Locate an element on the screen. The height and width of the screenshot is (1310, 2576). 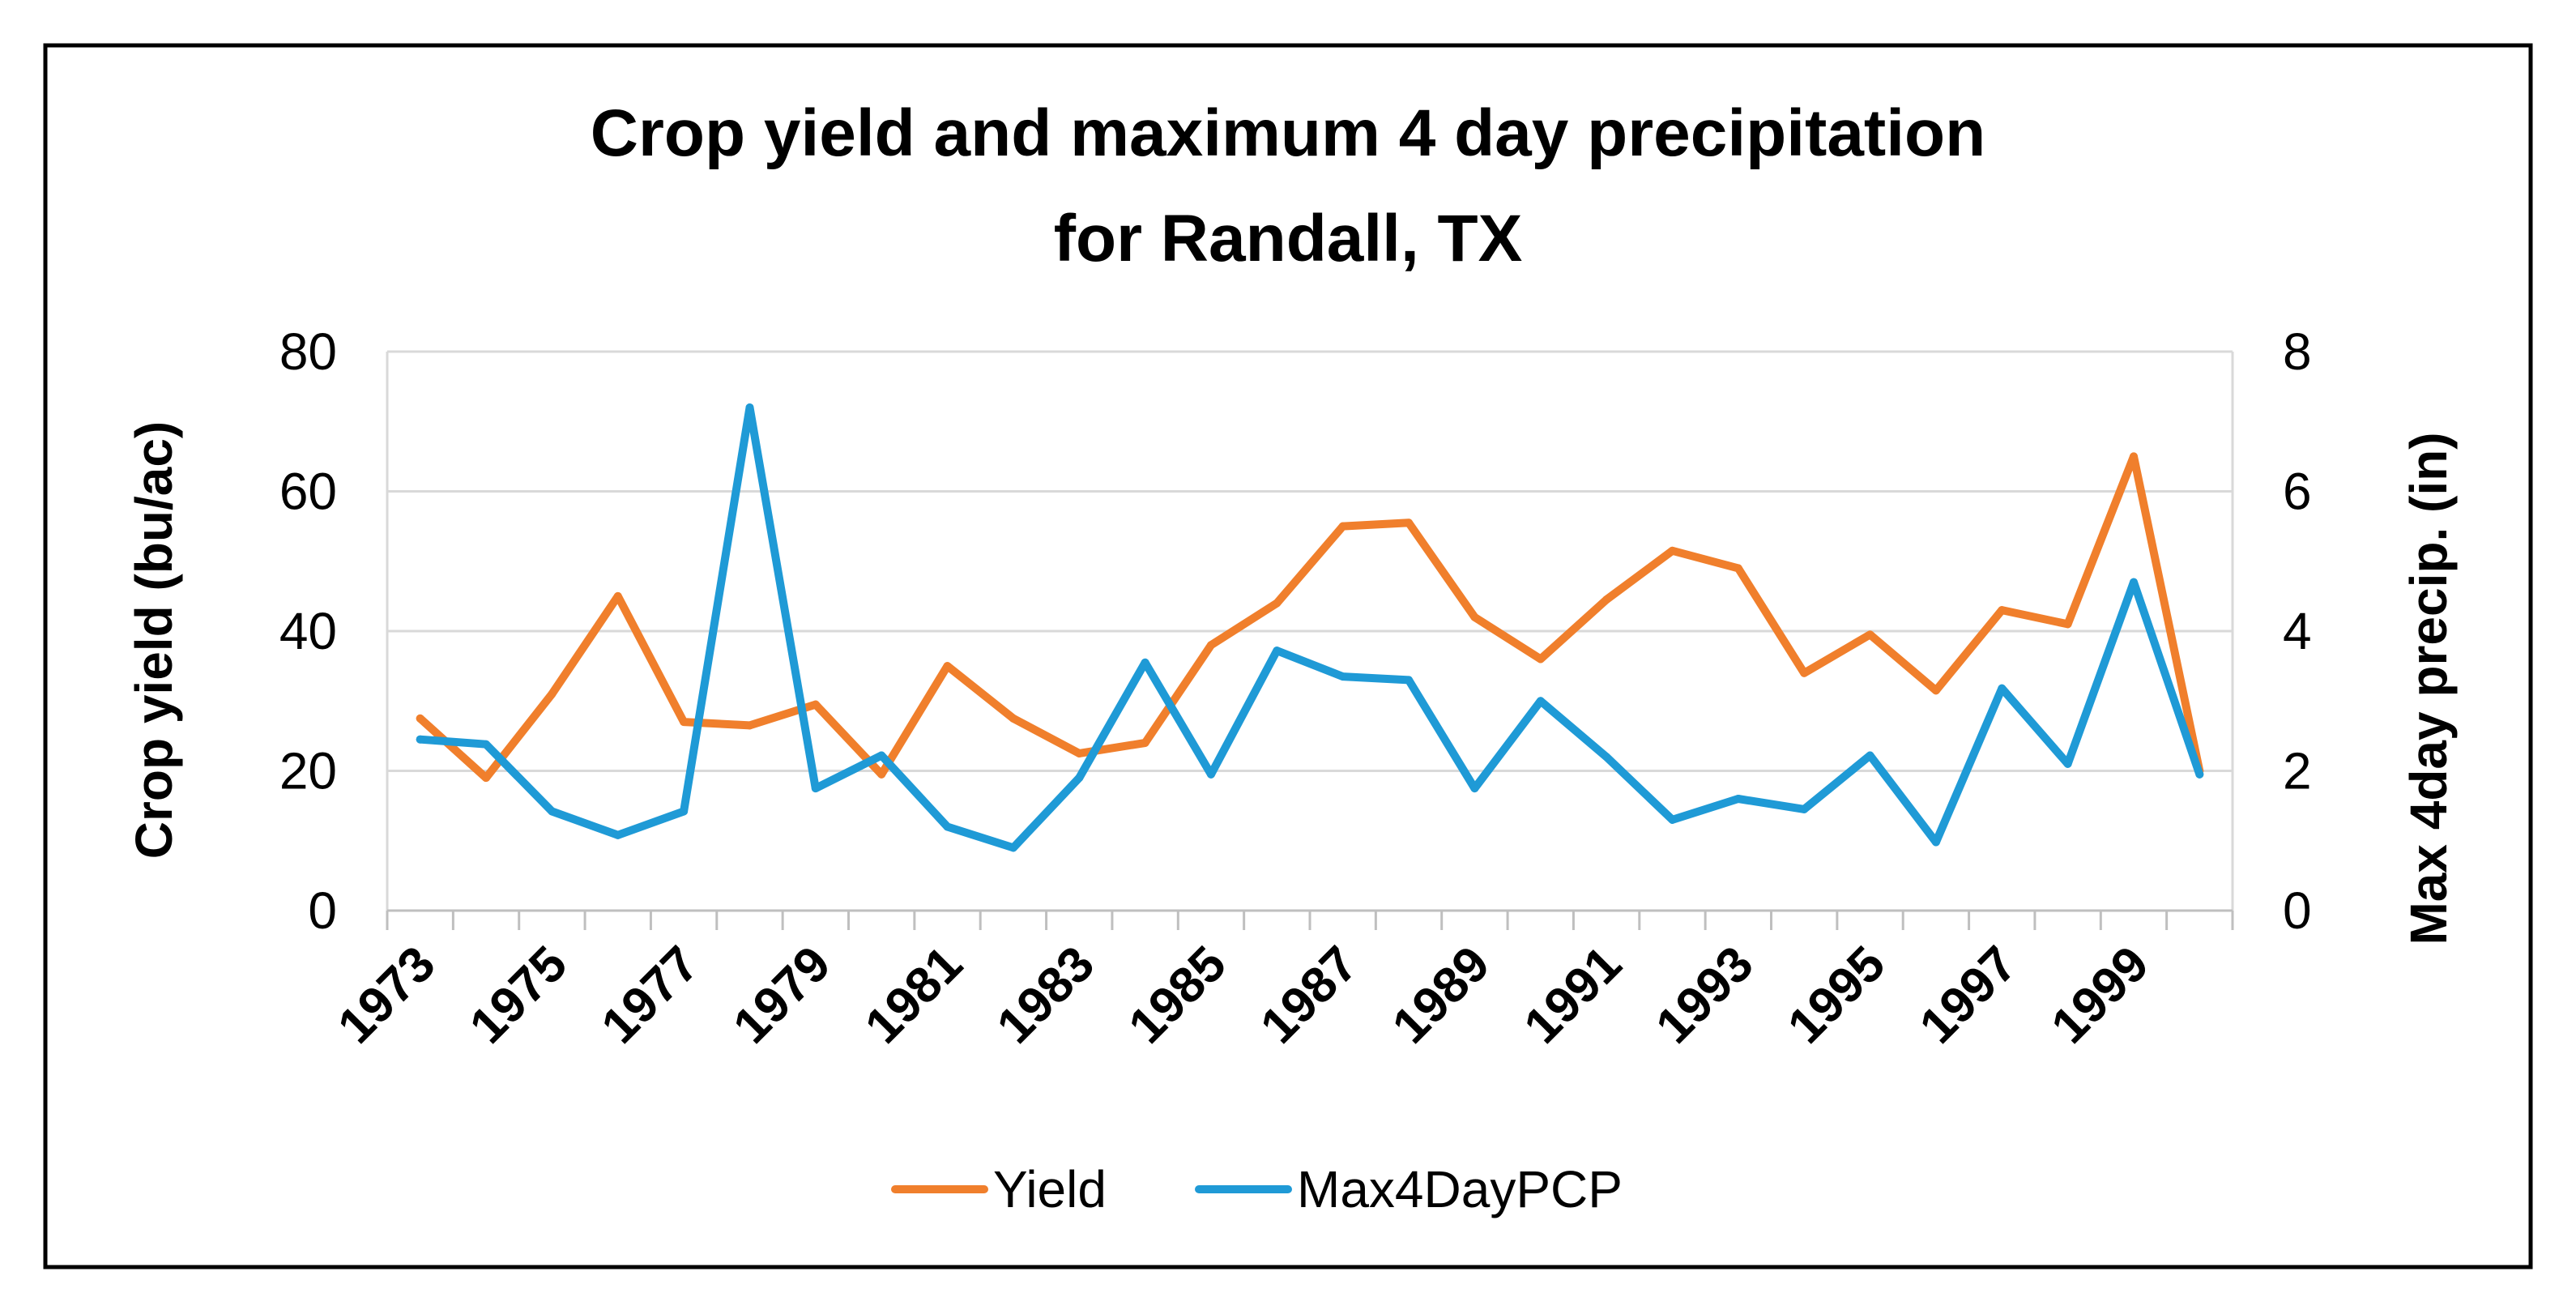
y-axis-title: Crop yield (bu/ac) is located at coordinates (154, 640).